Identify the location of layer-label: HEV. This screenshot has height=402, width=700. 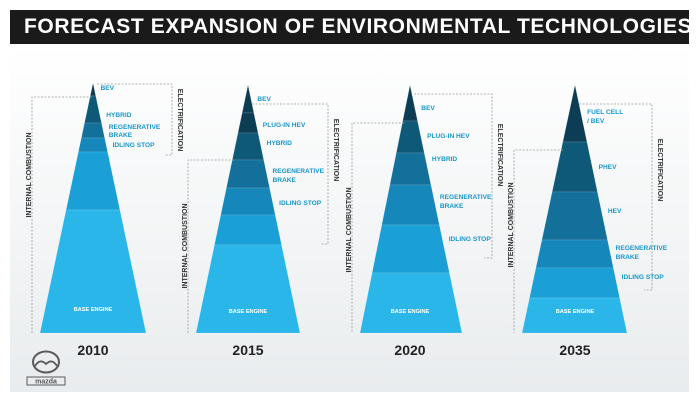
(615, 211).